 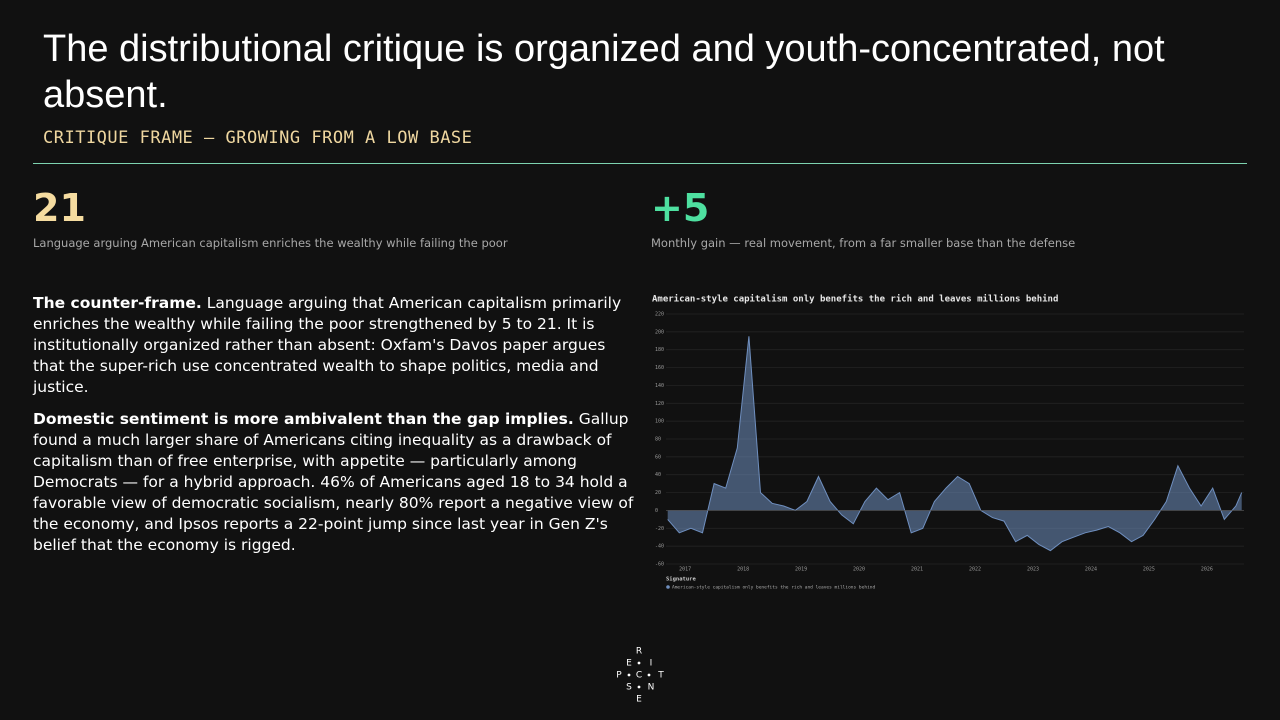 I want to click on y-tick-label: 120, so click(x=659, y=404).